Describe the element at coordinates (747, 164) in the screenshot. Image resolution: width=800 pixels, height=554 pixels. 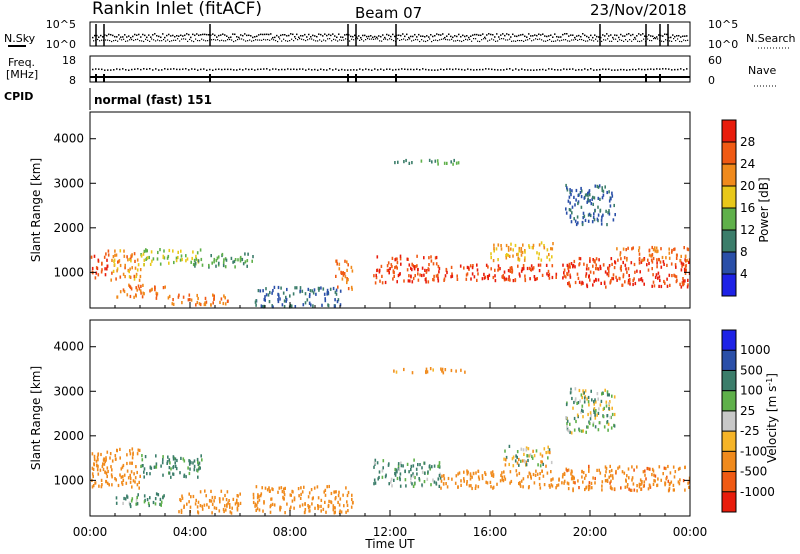
I see `power-colorbar-tick-label: 24` at that location.